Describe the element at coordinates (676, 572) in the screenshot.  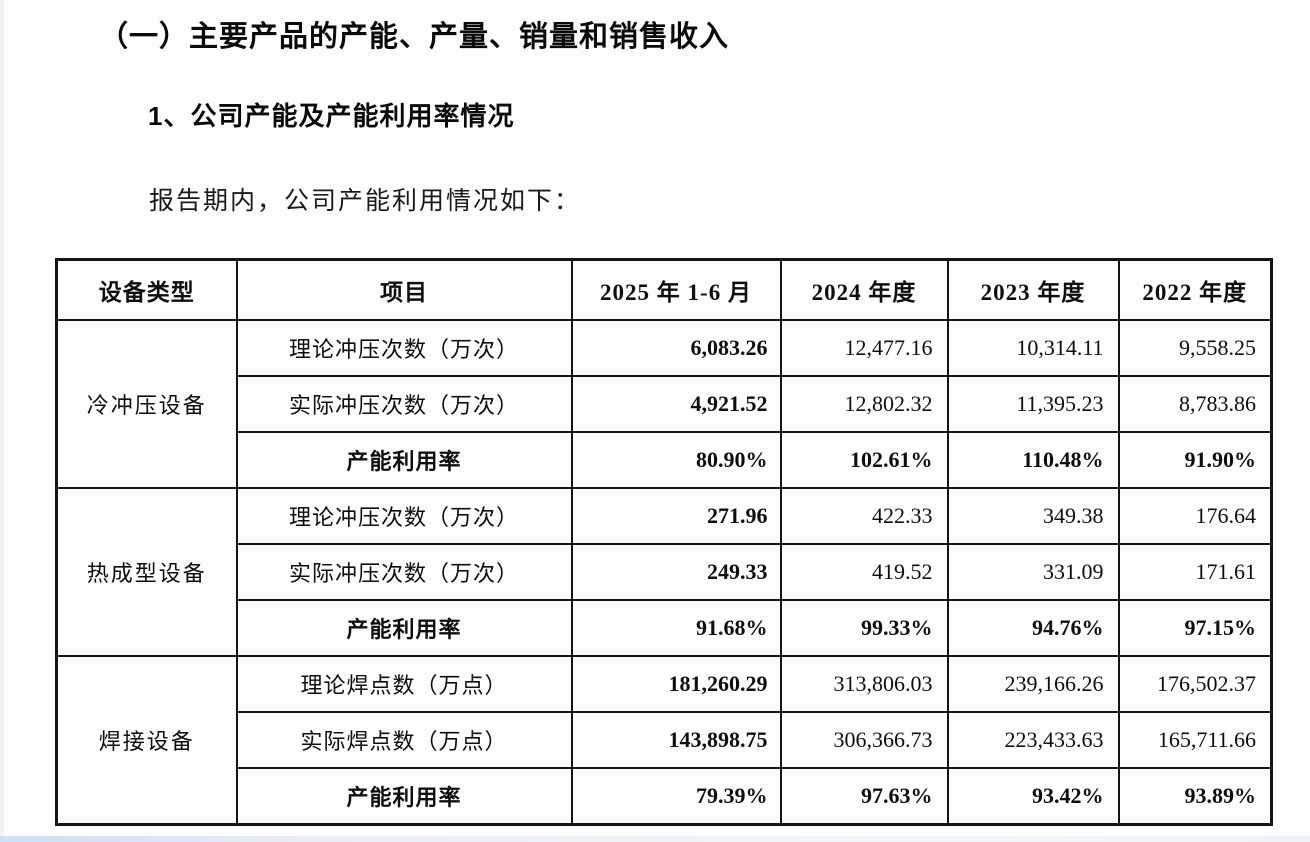
I see `value-2025: 249.33` at that location.